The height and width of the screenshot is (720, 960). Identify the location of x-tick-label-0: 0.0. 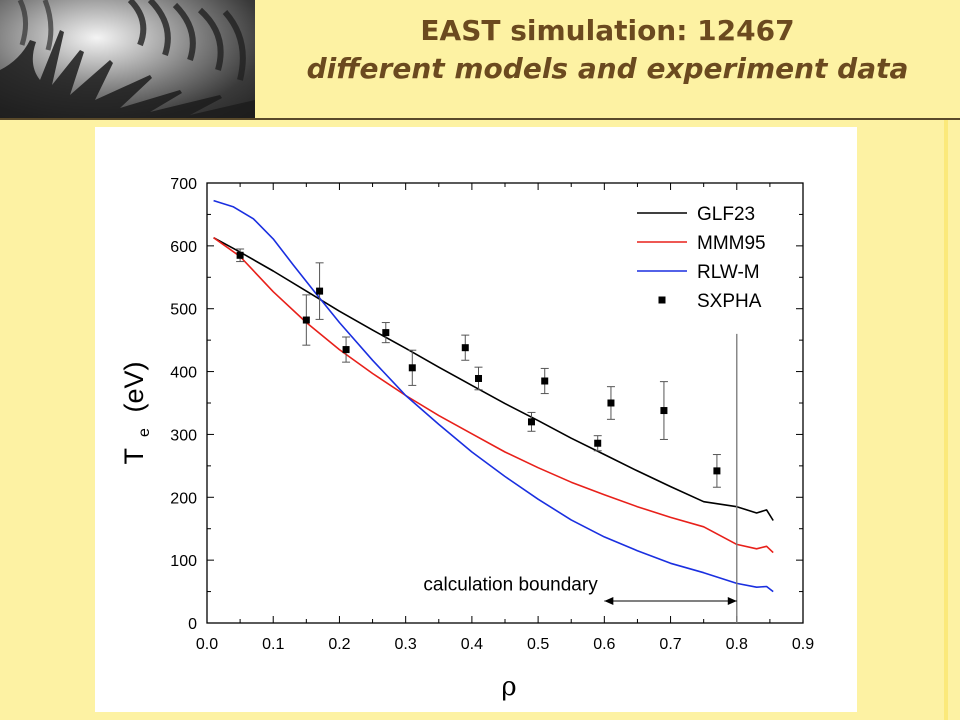
(207, 644).